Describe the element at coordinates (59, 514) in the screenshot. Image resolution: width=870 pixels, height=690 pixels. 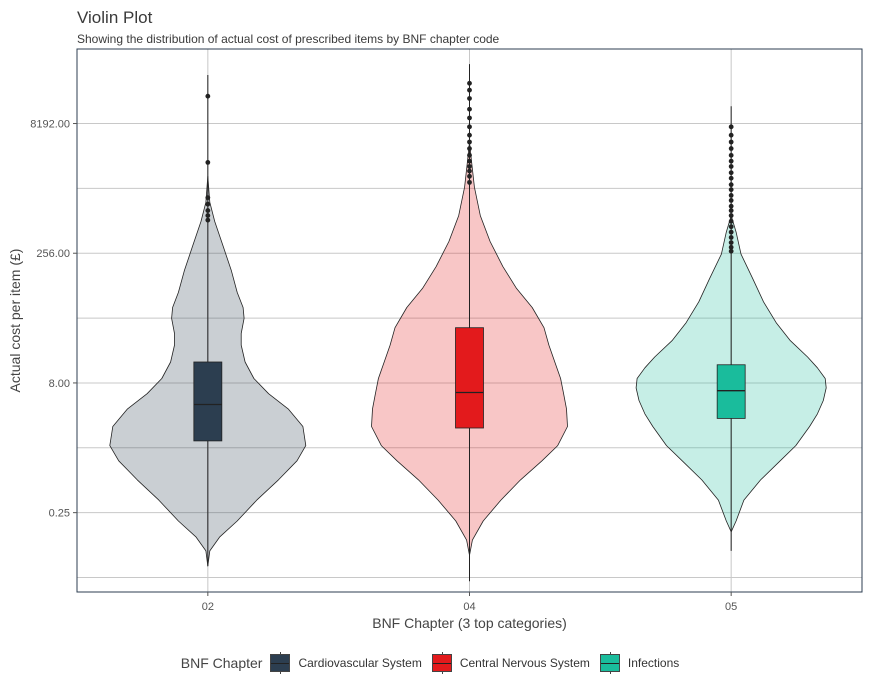
I see `y-tick-label: 0.25` at that location.